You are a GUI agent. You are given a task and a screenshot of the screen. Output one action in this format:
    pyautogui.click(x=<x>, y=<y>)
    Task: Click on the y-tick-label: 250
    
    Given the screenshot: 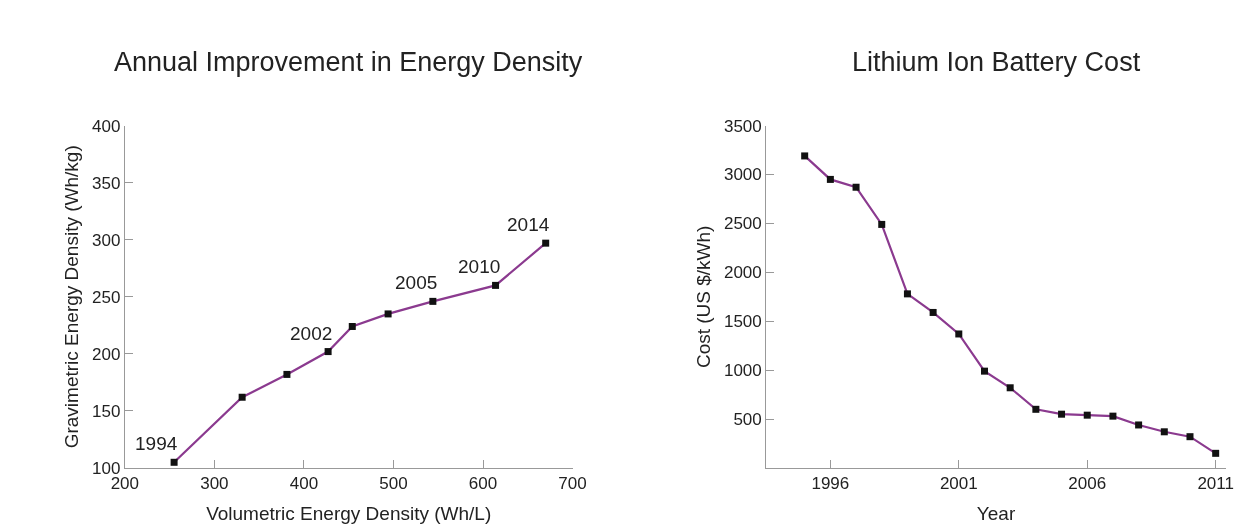 What is the action you would take?
    pyautogui.click(x=106, y=297)
    